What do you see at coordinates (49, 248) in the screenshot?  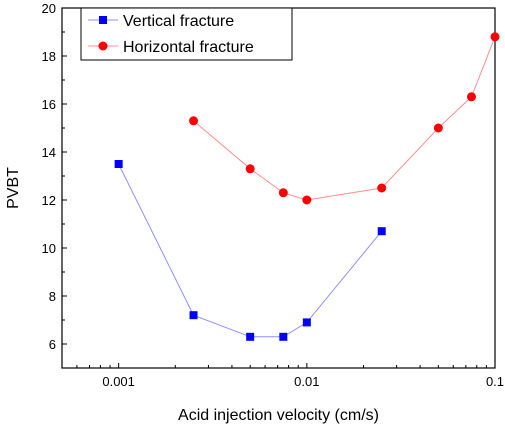 I see `y-tick-label: 10` at bounding box center [49, 248].